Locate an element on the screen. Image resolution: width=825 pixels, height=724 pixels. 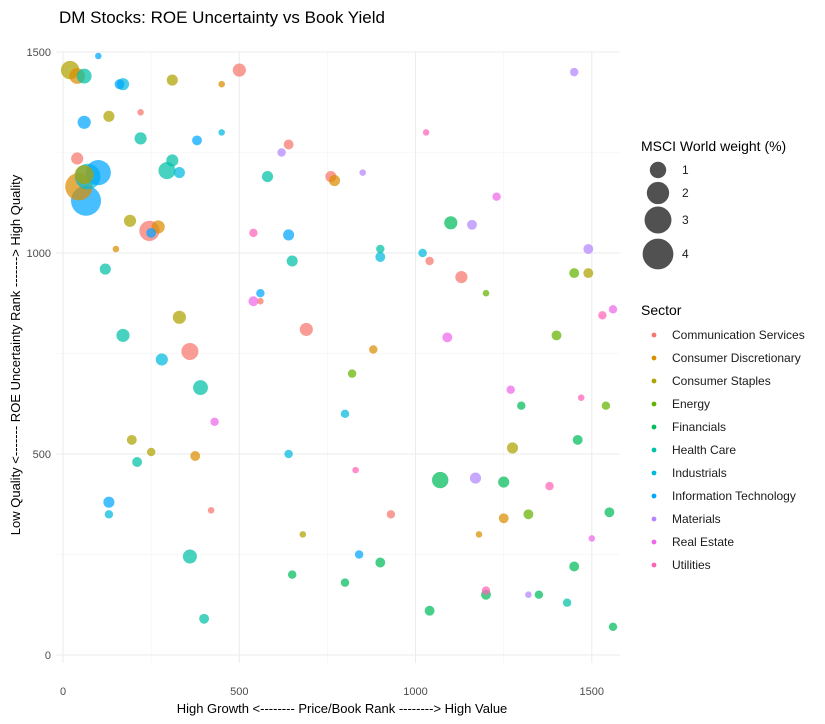
sector-legend-item: Information Technology is located at coordinates (723, 496).